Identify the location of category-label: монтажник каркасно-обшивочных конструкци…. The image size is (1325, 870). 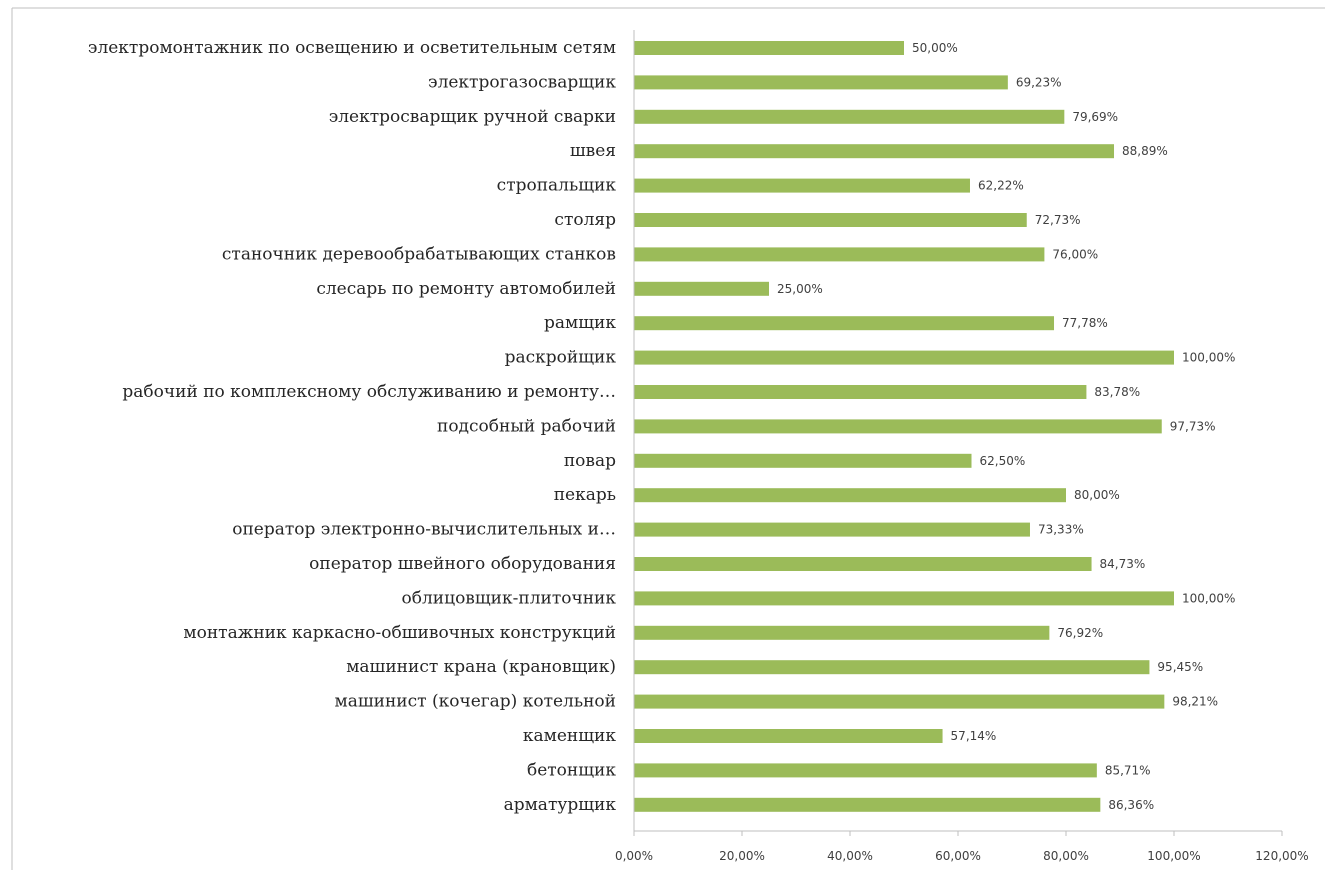
(399, 633).